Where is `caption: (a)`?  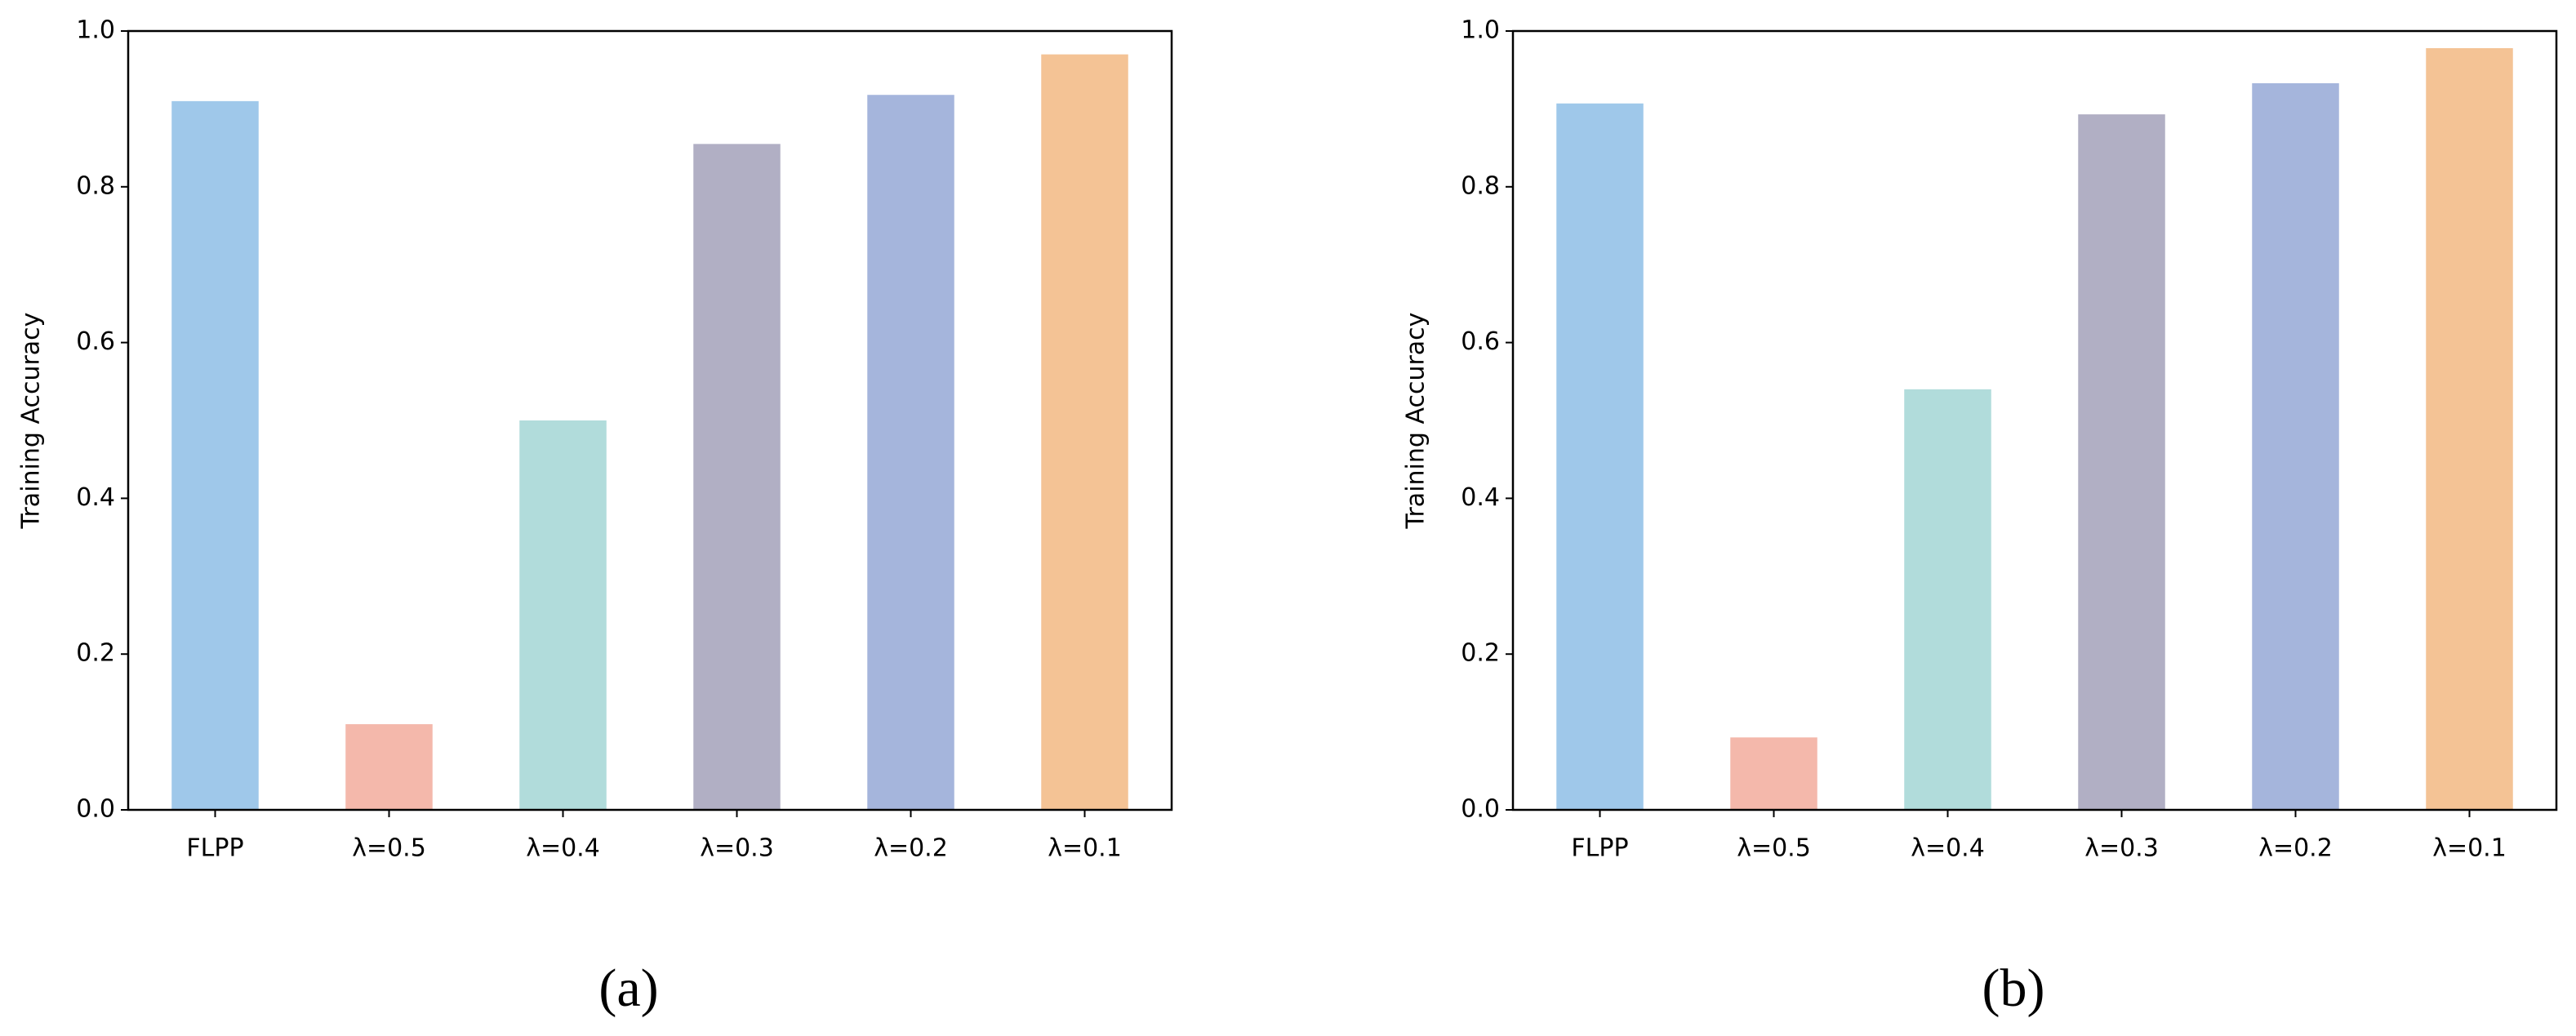 caption: (a) is located at coordinates (628, 988).